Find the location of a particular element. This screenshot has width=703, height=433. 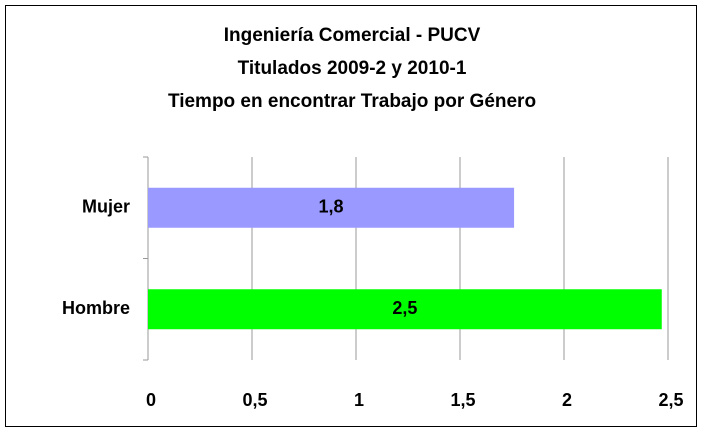

x-tick-label: 0 is located at coordinates (151, 400).